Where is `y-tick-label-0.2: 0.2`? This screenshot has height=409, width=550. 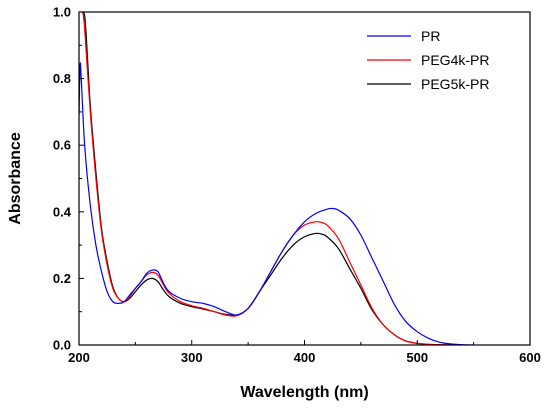
y-tick-label-0.2: 0.2 is located at coordinates (62, 278).